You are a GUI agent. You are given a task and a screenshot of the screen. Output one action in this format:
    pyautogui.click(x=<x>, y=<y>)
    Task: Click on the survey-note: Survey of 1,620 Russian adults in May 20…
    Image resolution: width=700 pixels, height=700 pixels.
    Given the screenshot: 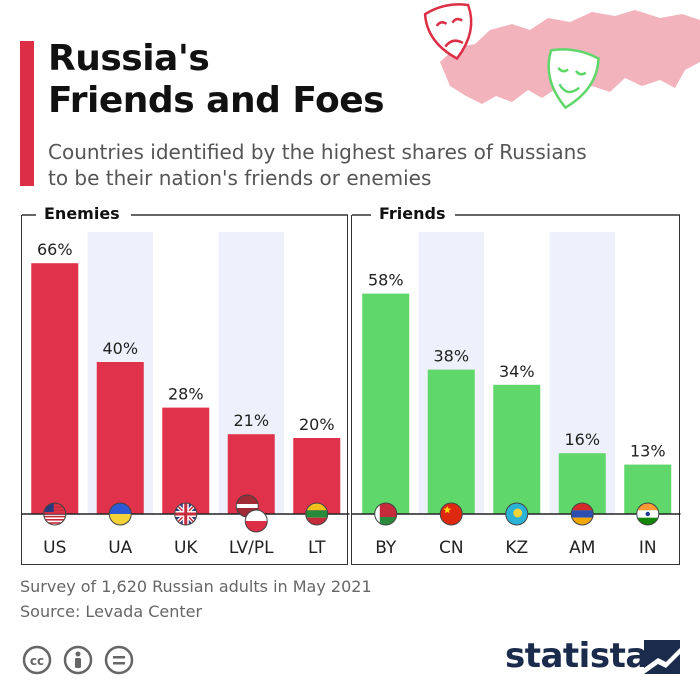 What is the action you would take?
    pyautogui.click(x=196, y=586)
    